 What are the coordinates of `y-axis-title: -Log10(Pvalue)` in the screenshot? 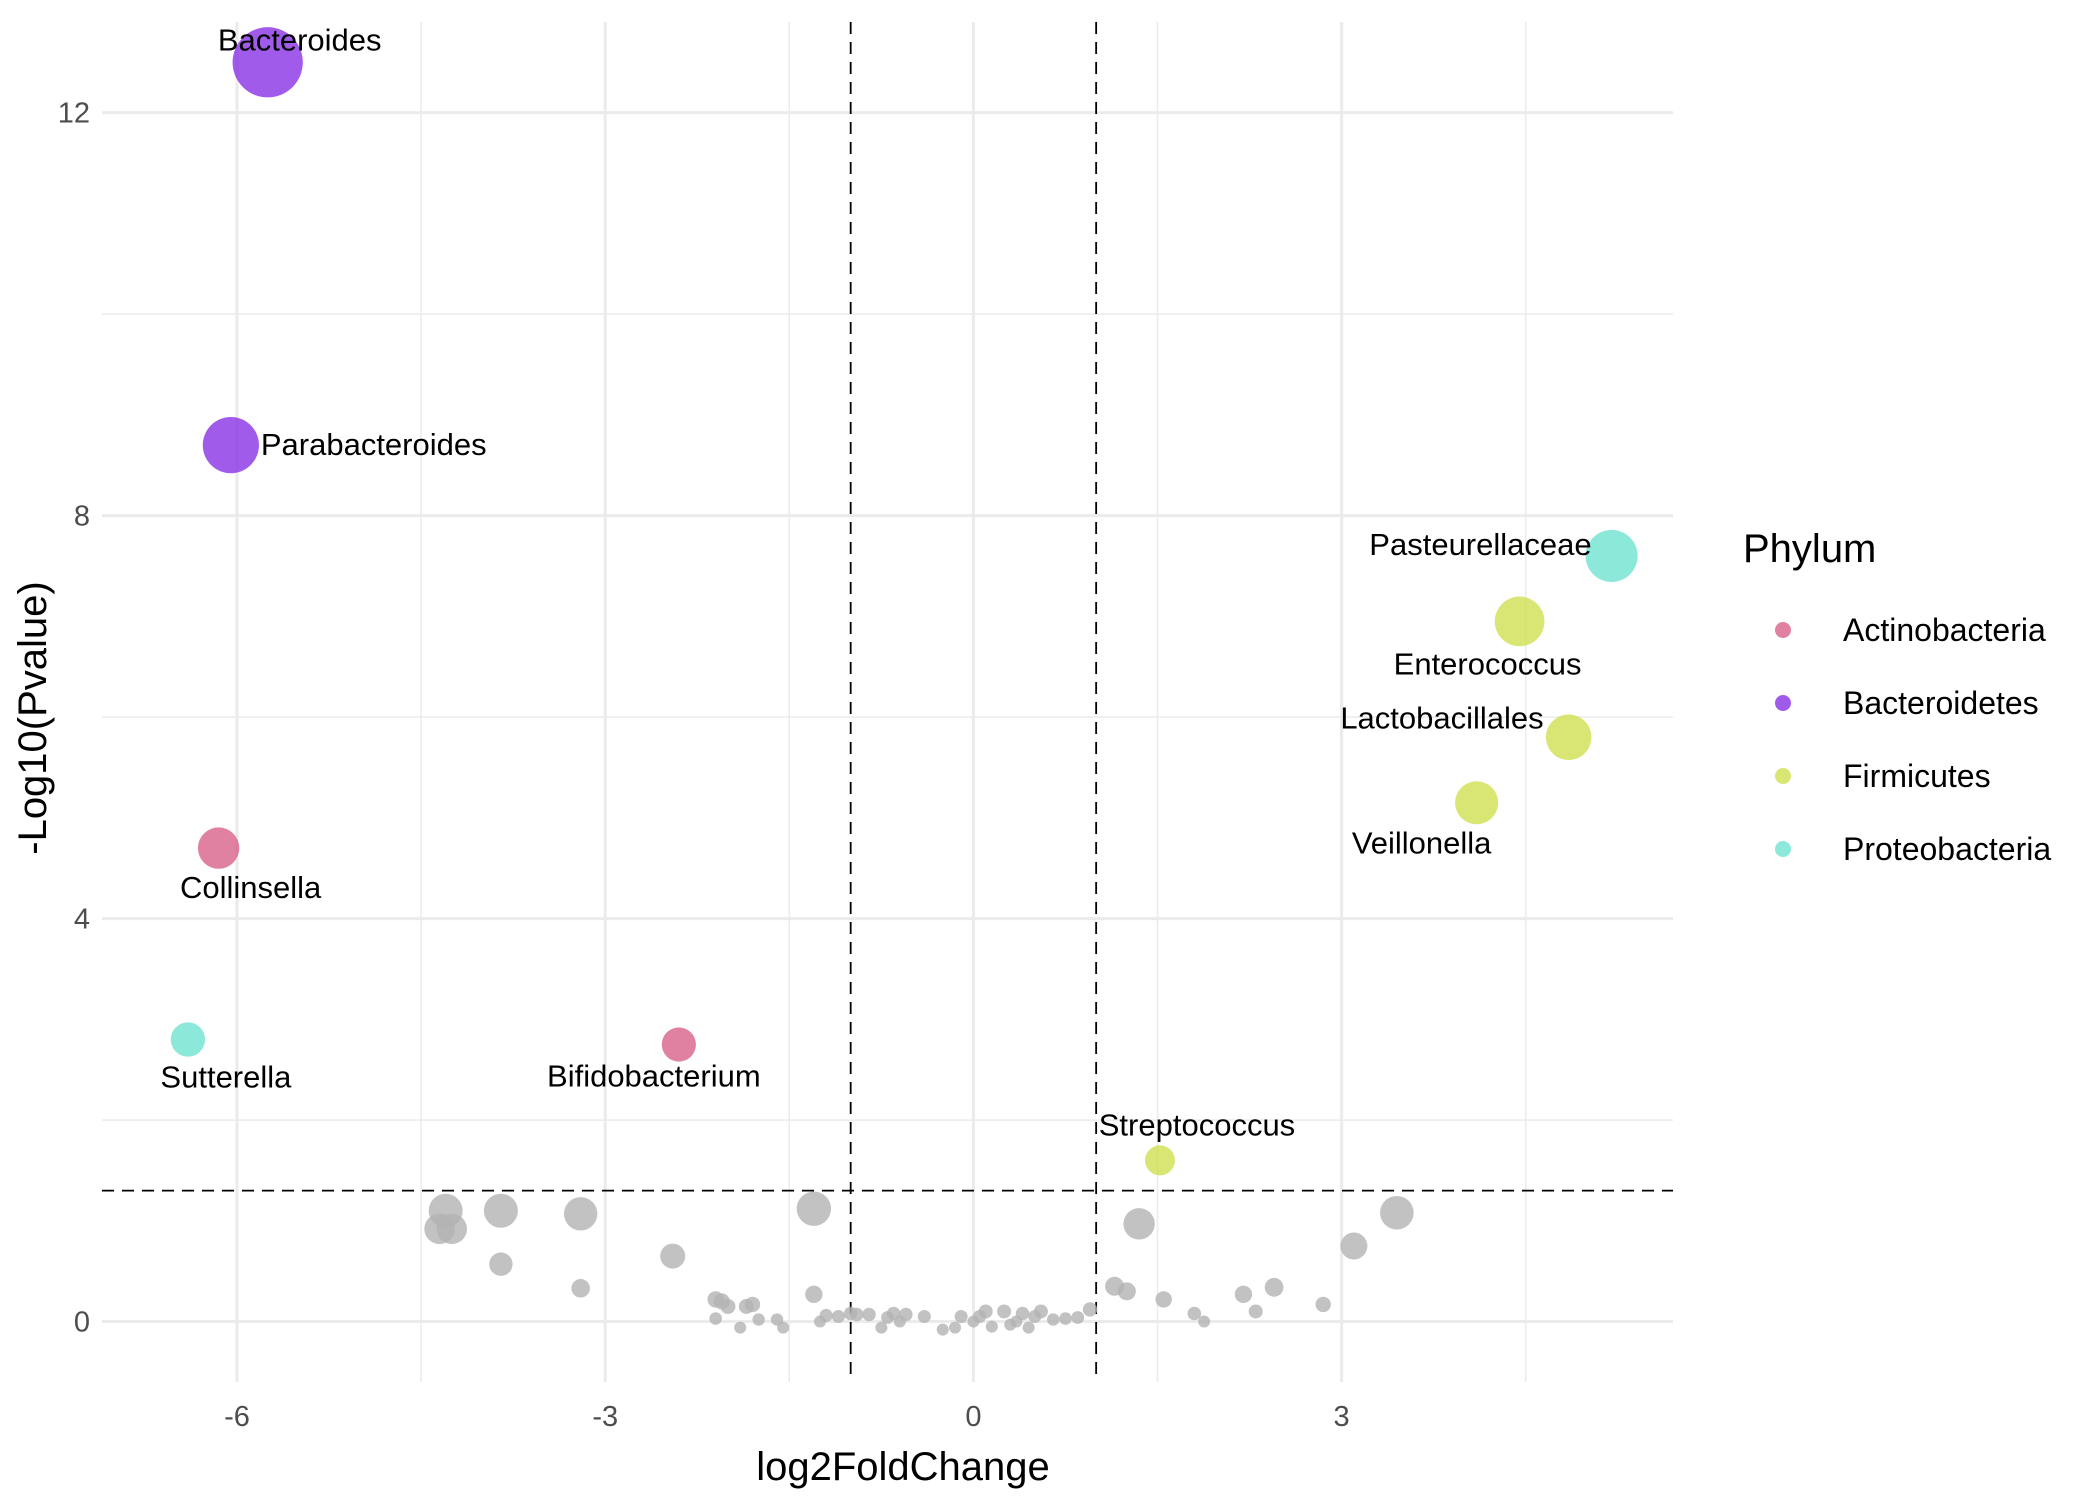 It's located at (33, 718).